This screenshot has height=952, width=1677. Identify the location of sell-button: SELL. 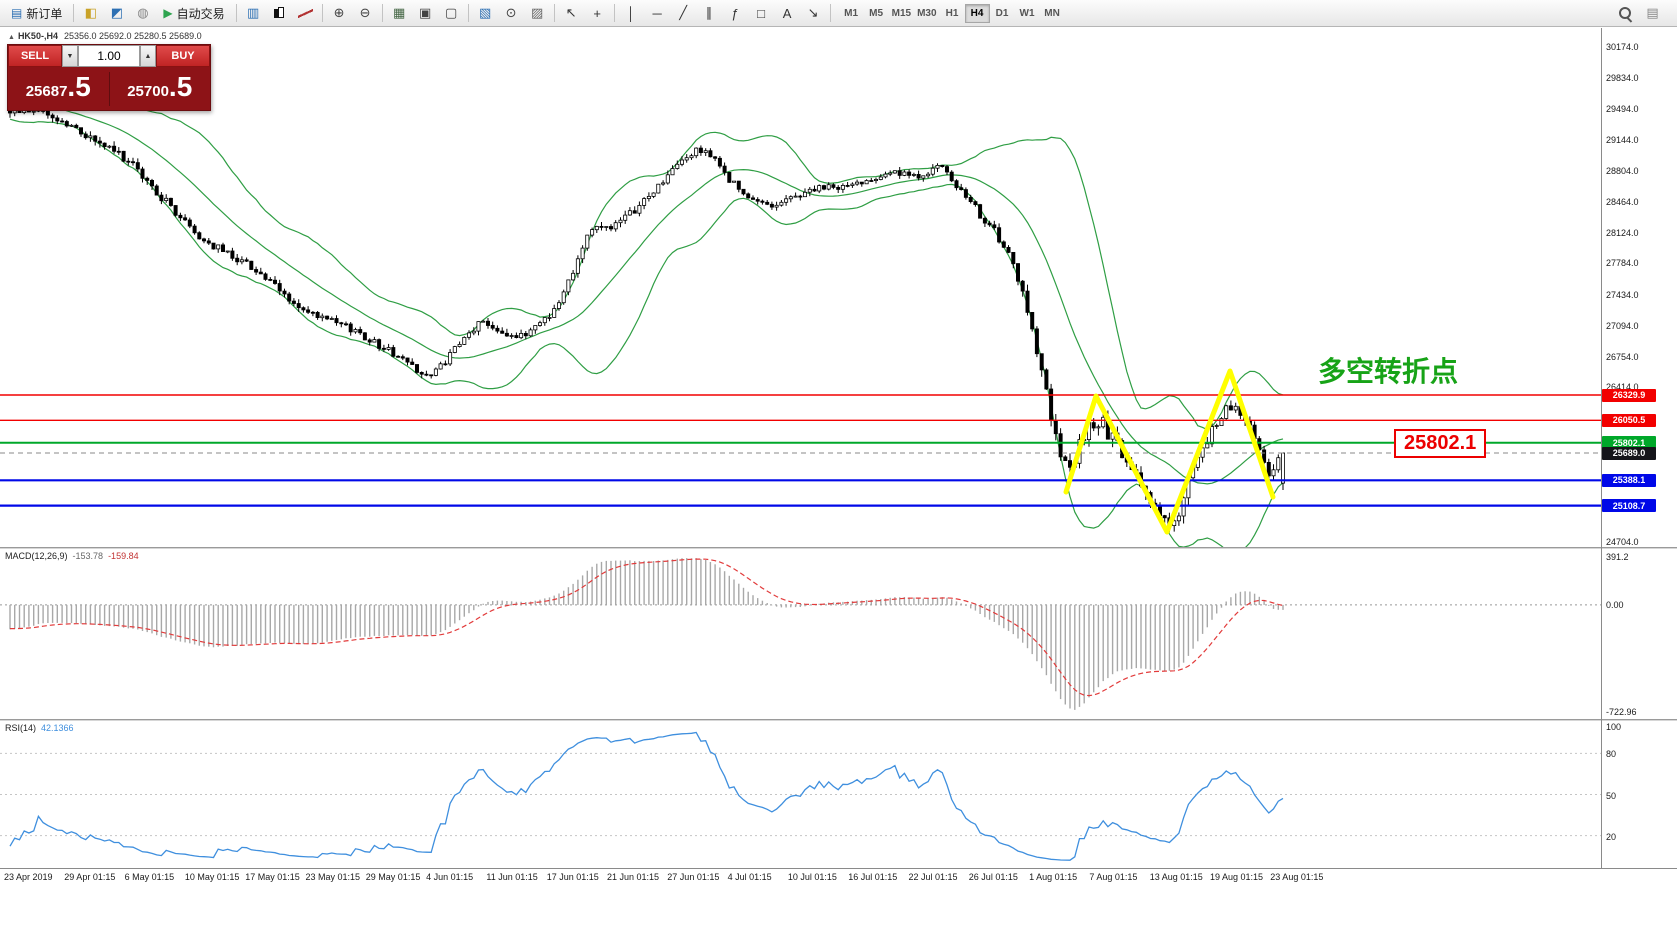
(35, 56).